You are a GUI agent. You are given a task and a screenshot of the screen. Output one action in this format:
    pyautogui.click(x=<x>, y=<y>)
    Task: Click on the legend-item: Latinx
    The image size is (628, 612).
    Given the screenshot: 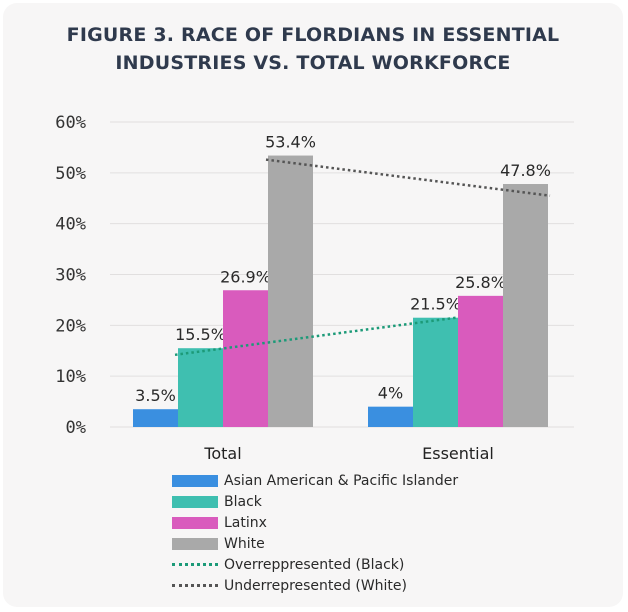 What is the action you would take?
    pyautogui.click(x=315, y=522)
    